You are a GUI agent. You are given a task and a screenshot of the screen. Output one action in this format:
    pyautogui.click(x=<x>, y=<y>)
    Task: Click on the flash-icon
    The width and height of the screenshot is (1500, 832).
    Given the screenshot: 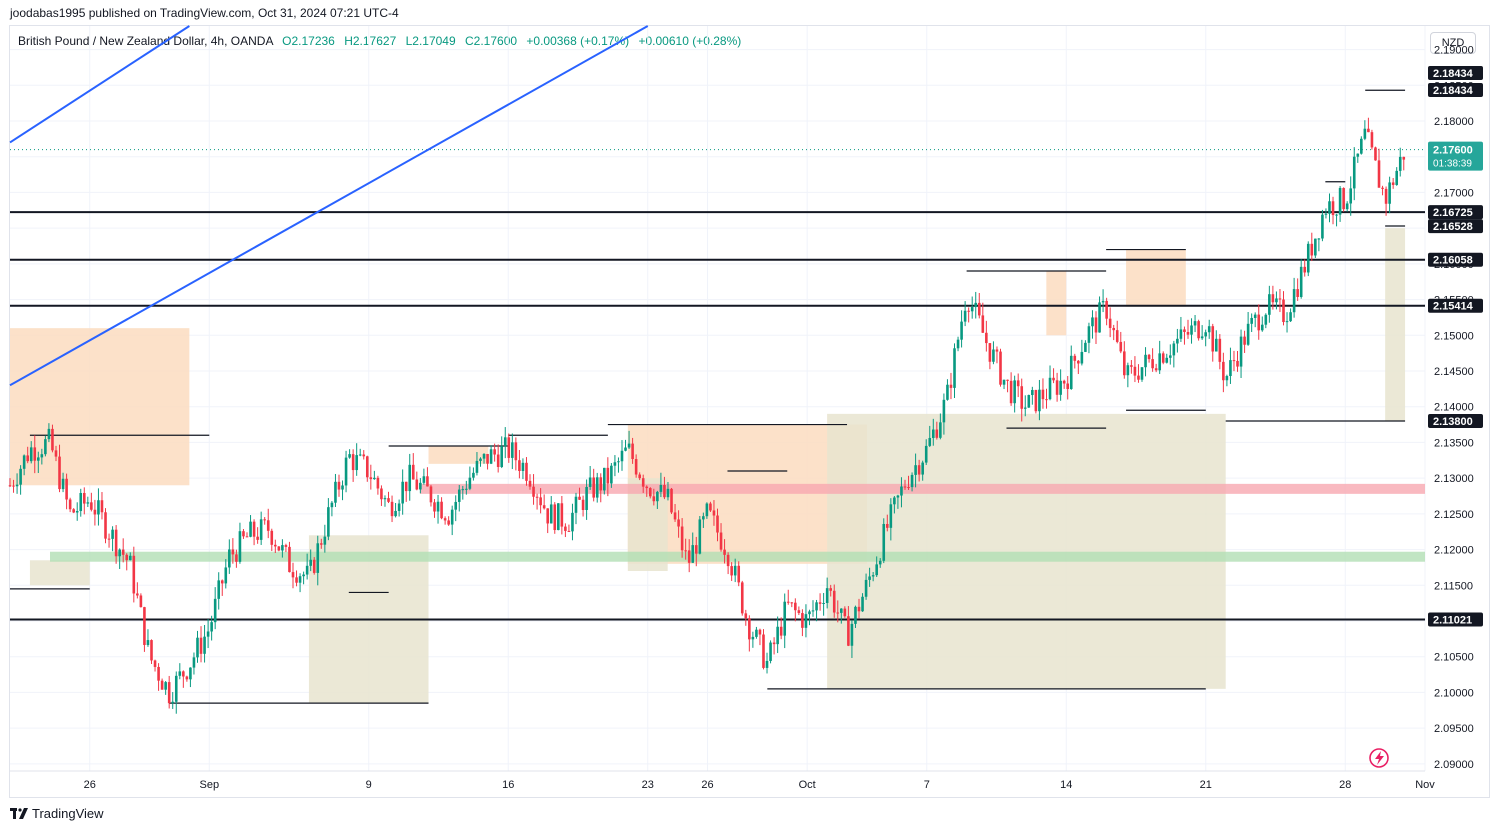 What is the action you would take?
    pyautogui.click(x=1379, y=758)
    